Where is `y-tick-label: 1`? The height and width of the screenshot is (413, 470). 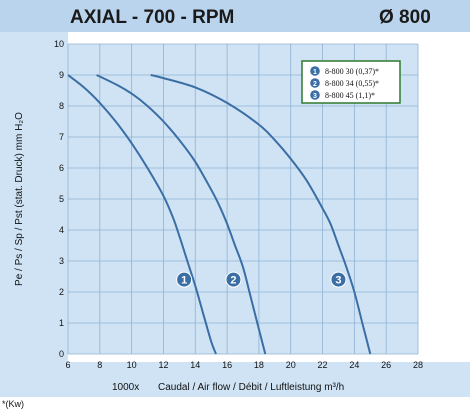 y-tick-label: 1 is located at coordinates (61, 323).